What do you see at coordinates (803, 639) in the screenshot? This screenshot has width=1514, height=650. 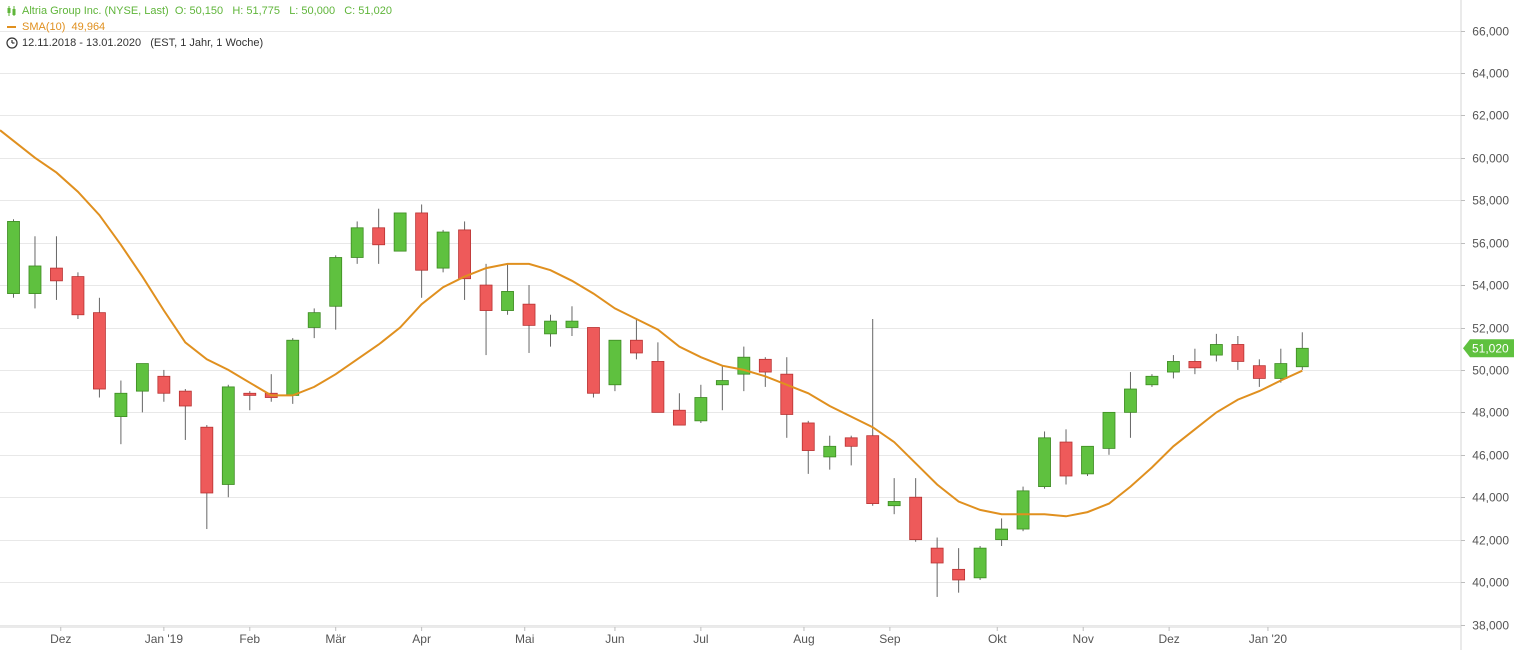 I see `x-tick-label: Aug` at bounding box center [803, 639].